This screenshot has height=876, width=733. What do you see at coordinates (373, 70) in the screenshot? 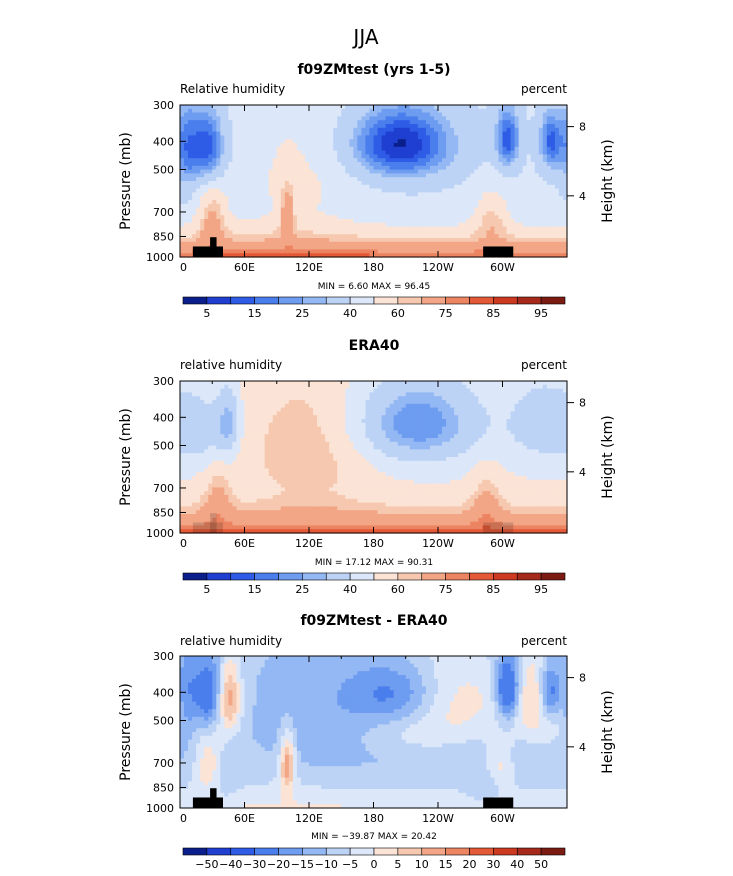
I see `panel-title: f09ZMtest (yrs 1-5)` at bounding box center [373, 70].